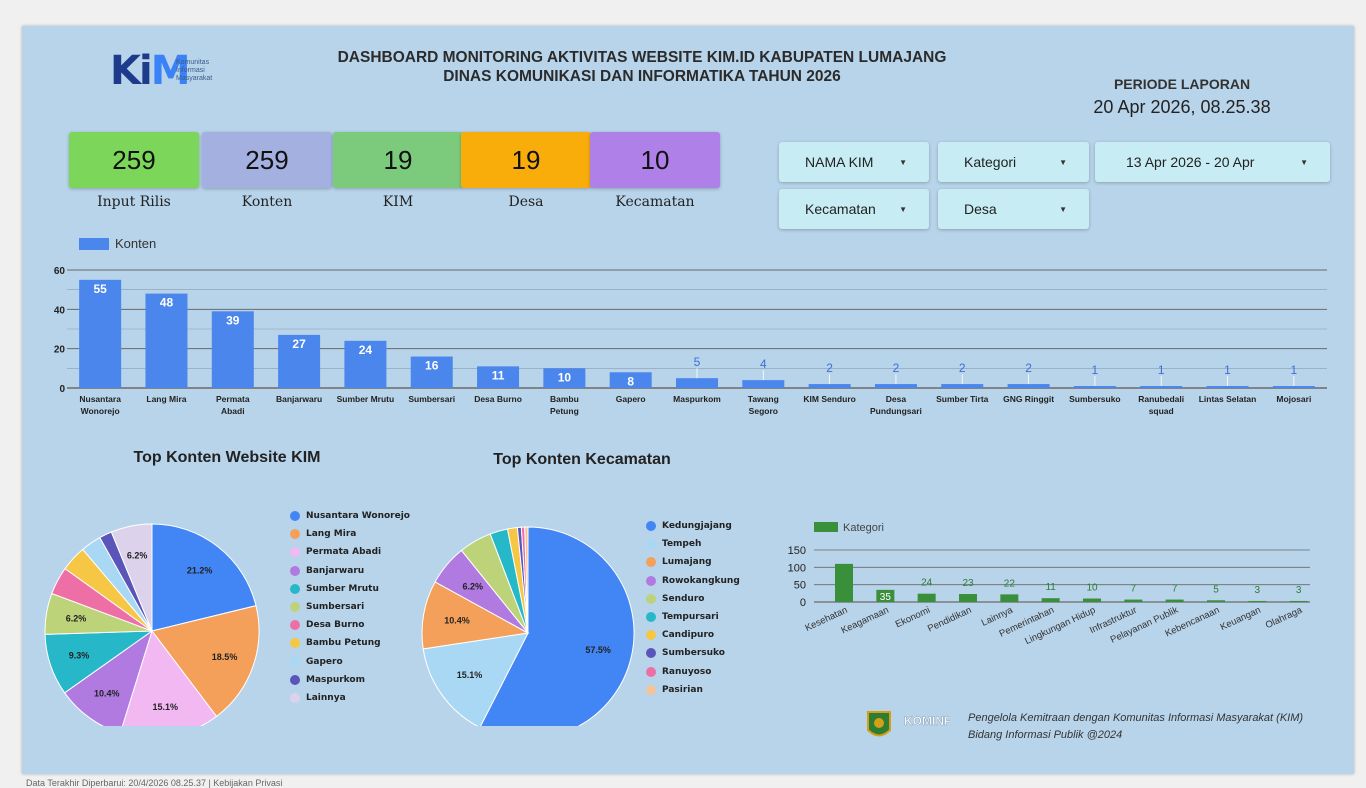 The width and height of the screenshot is (1366, 788). I want to click on legend-label: Konten, so click(135, 243).